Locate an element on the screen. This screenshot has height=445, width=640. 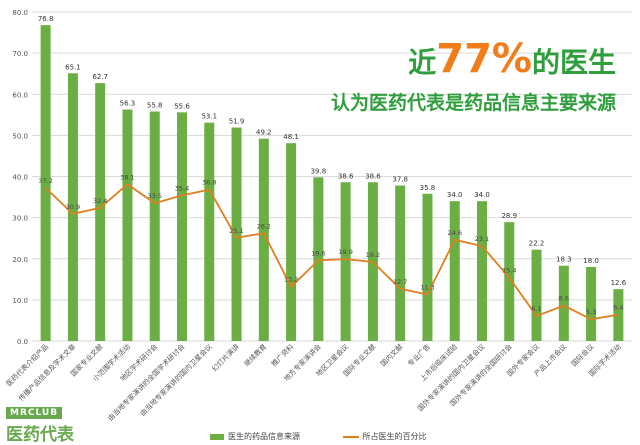
bar-value-label: 49.2 is located at coordinates (264, 133).